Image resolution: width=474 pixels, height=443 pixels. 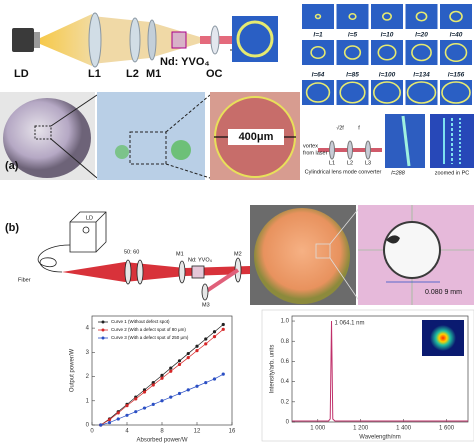 I want to click on panel-a-schematic: LD L1 L2 M1 Nd: YVO₄ OC, so click(x=145, y=46).